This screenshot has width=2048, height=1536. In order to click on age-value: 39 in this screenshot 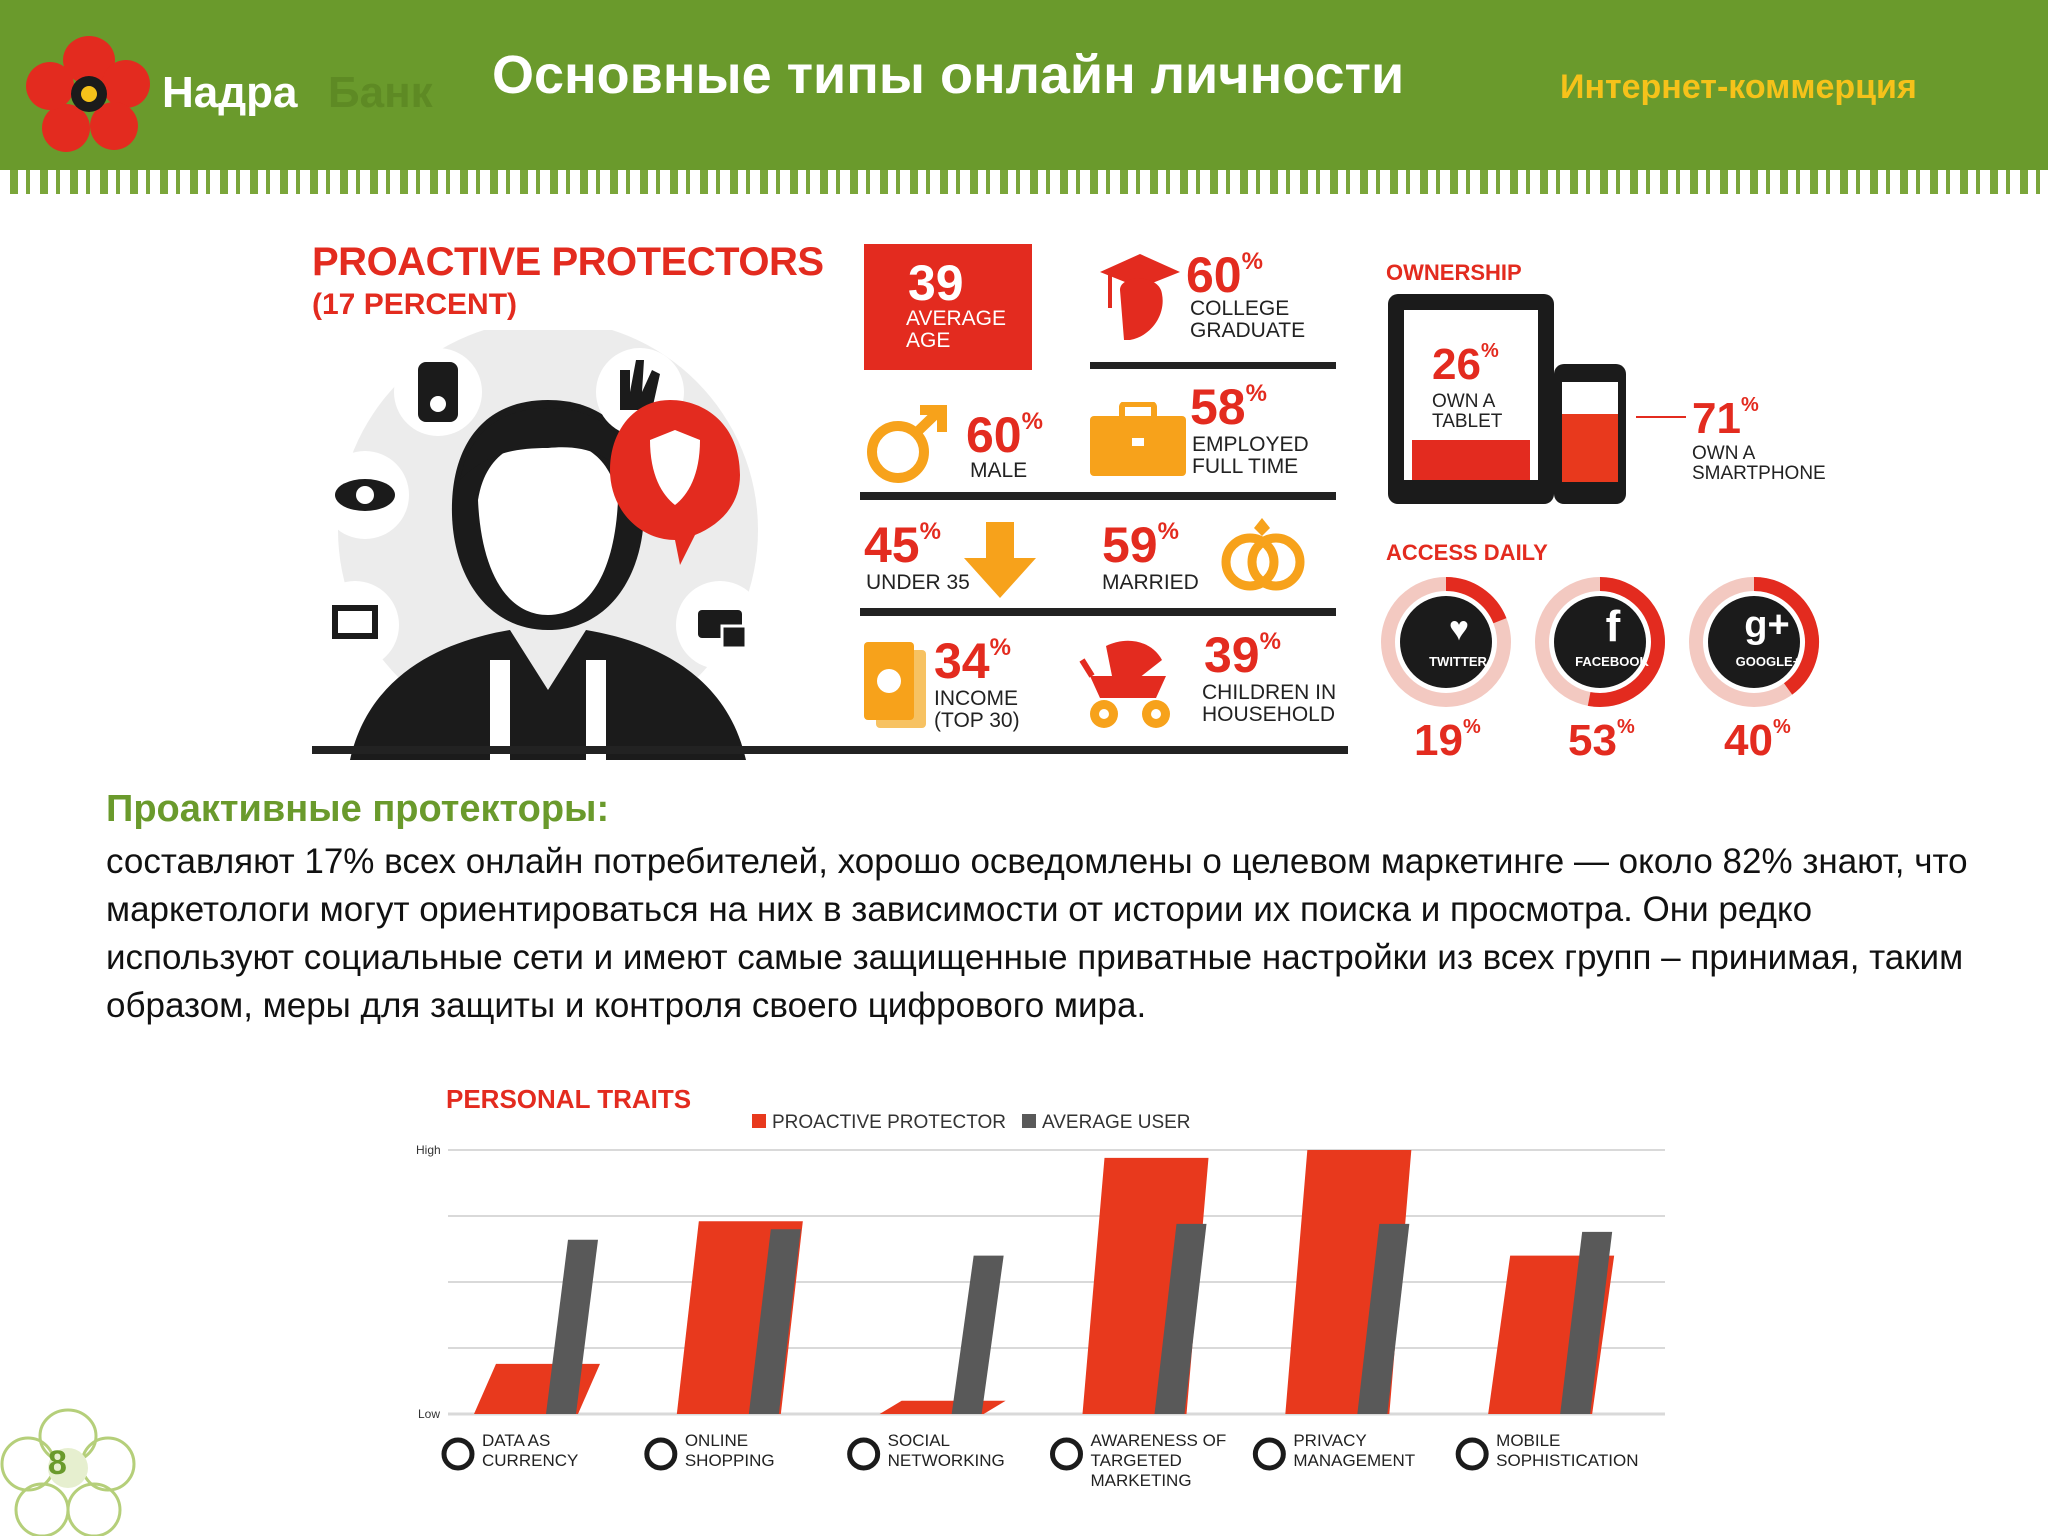, I will do `click(936, 283)`.